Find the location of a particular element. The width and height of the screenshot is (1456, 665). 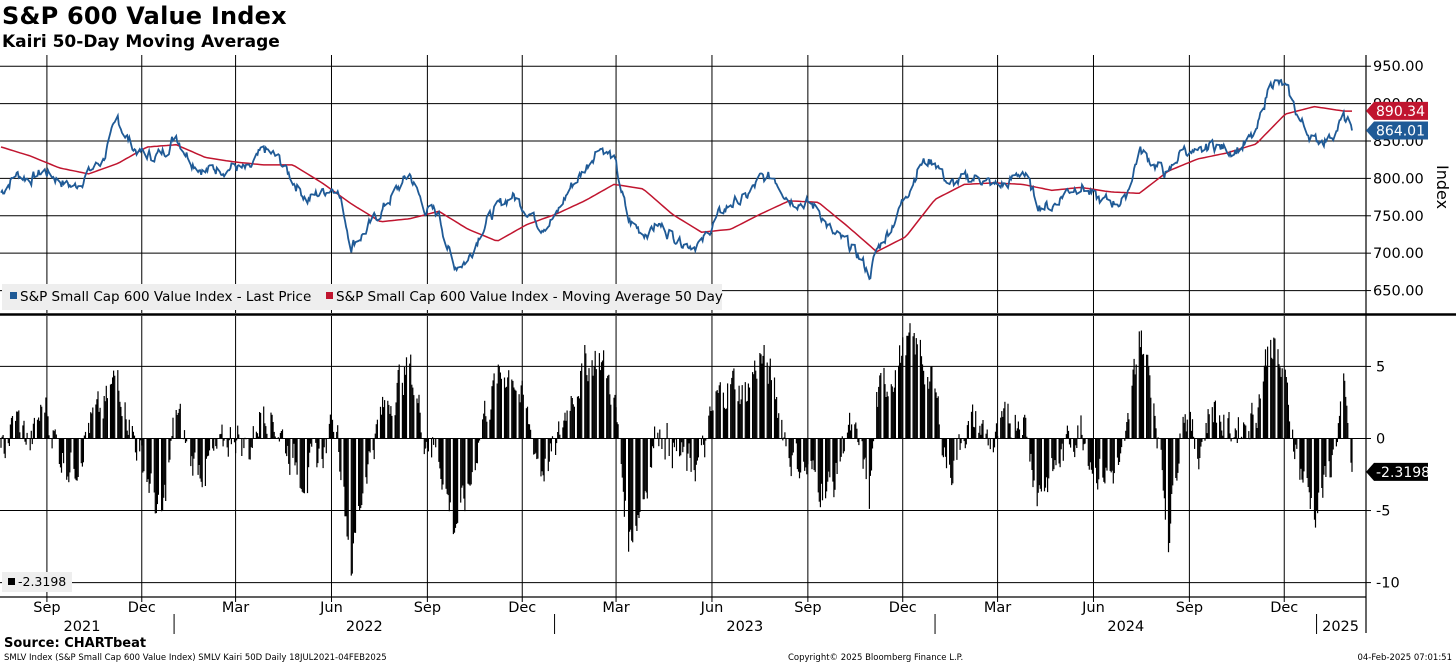

value-badge-label: -2.3198 is located at coordinates (1403, 473).